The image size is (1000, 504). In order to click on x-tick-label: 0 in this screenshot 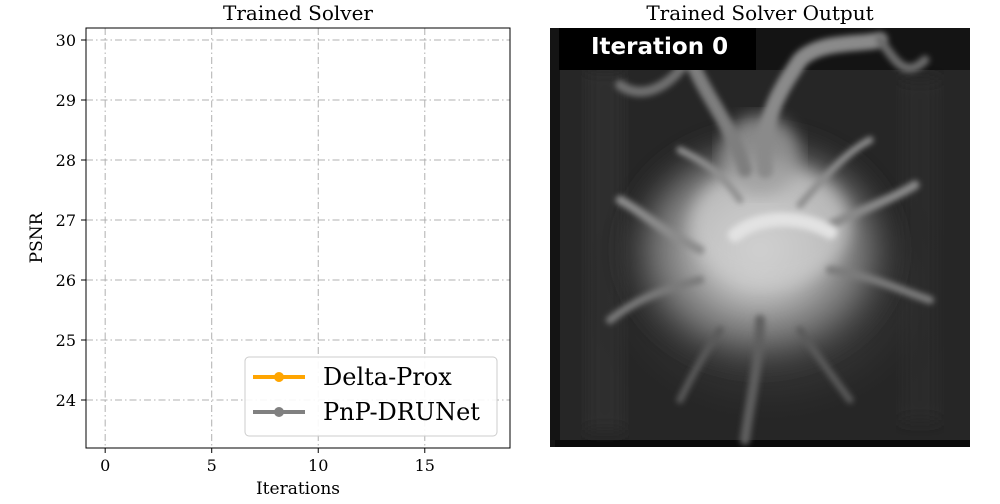, I will do `click(105, 465)`.